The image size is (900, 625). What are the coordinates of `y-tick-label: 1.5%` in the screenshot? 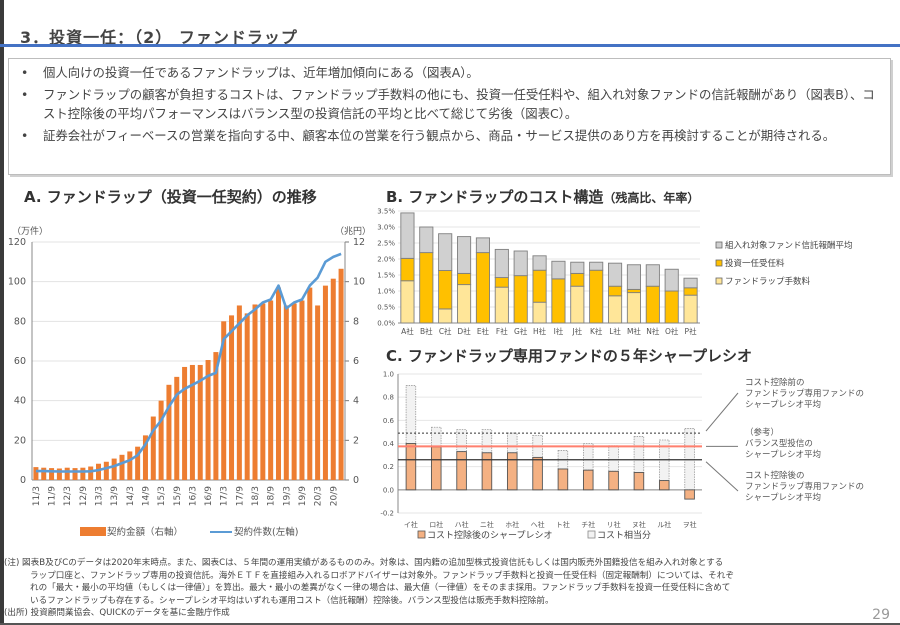 It's located at (386, 276).